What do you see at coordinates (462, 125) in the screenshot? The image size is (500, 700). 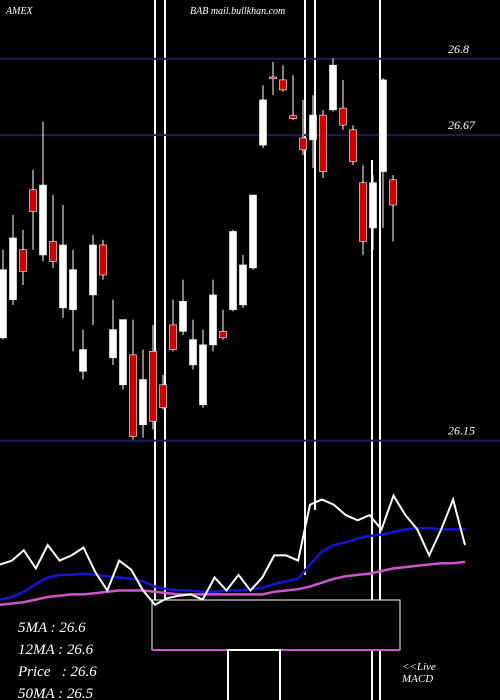 I see `y-tick-label: 26.67` at bounding box center [462, 125].